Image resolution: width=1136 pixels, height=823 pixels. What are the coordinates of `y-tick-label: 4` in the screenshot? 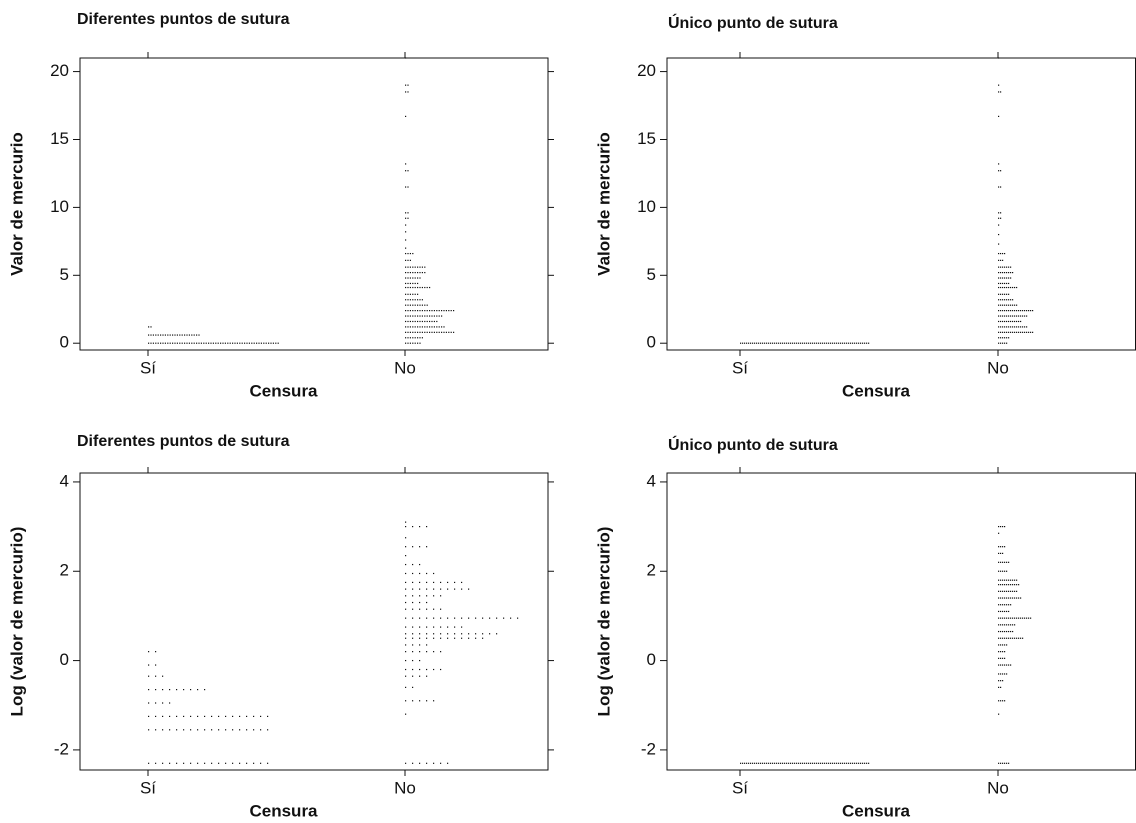 It's located at (64, 480).